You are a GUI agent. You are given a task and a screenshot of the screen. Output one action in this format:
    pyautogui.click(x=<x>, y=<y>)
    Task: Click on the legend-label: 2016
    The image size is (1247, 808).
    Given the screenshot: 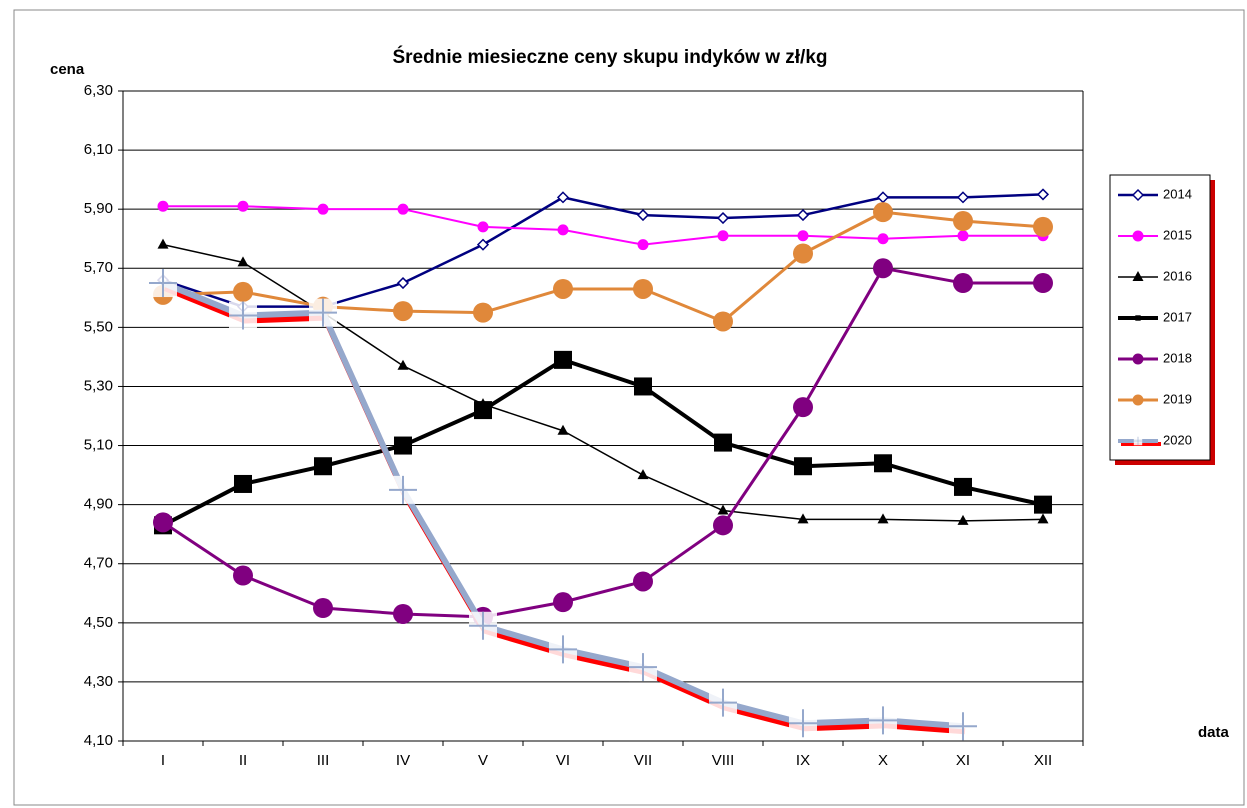 What is the action you would take?
    pyautogui.click(x=1177, y=275)
    